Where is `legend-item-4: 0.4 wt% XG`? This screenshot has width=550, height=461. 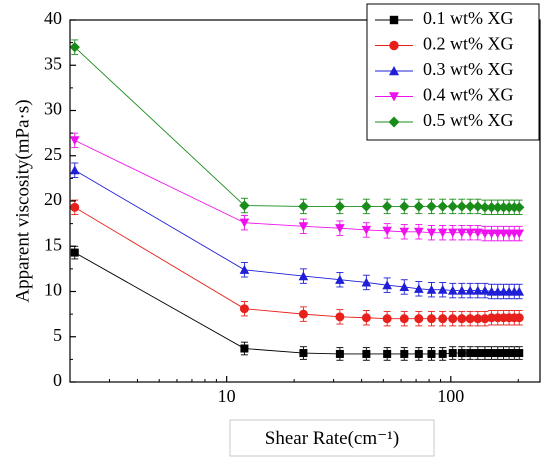 legend-item-4: 0.4 wt% XG is located at coordinates (444, 95).